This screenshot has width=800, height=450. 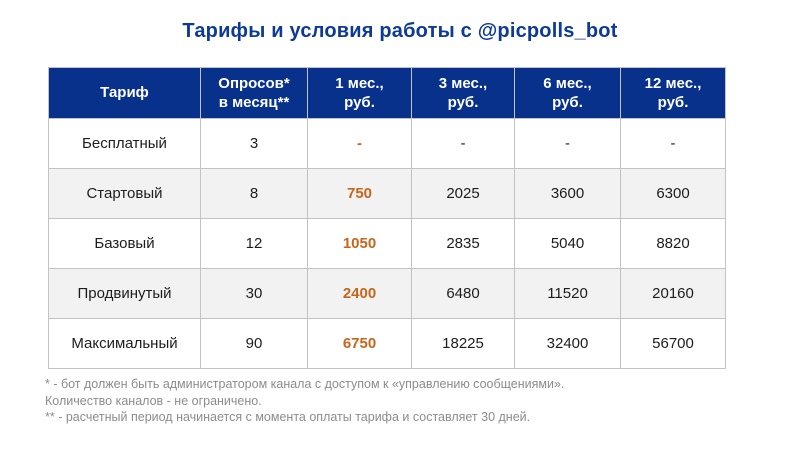 I want to click on cell-polls-count: 90, so click(x=254, y=343).